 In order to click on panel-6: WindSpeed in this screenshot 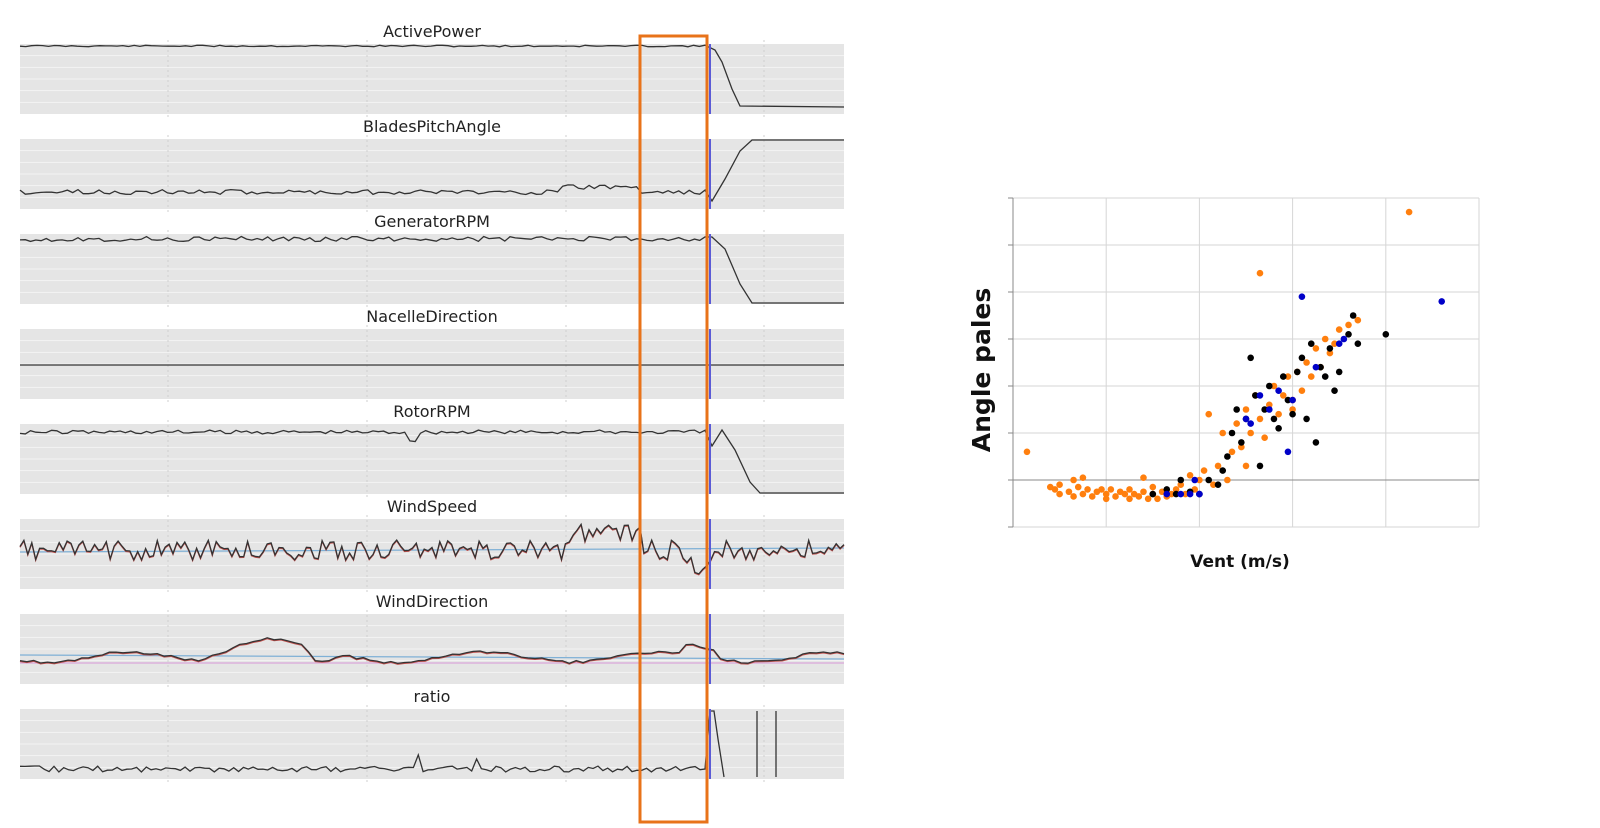, I will do `click(432, 545)`.